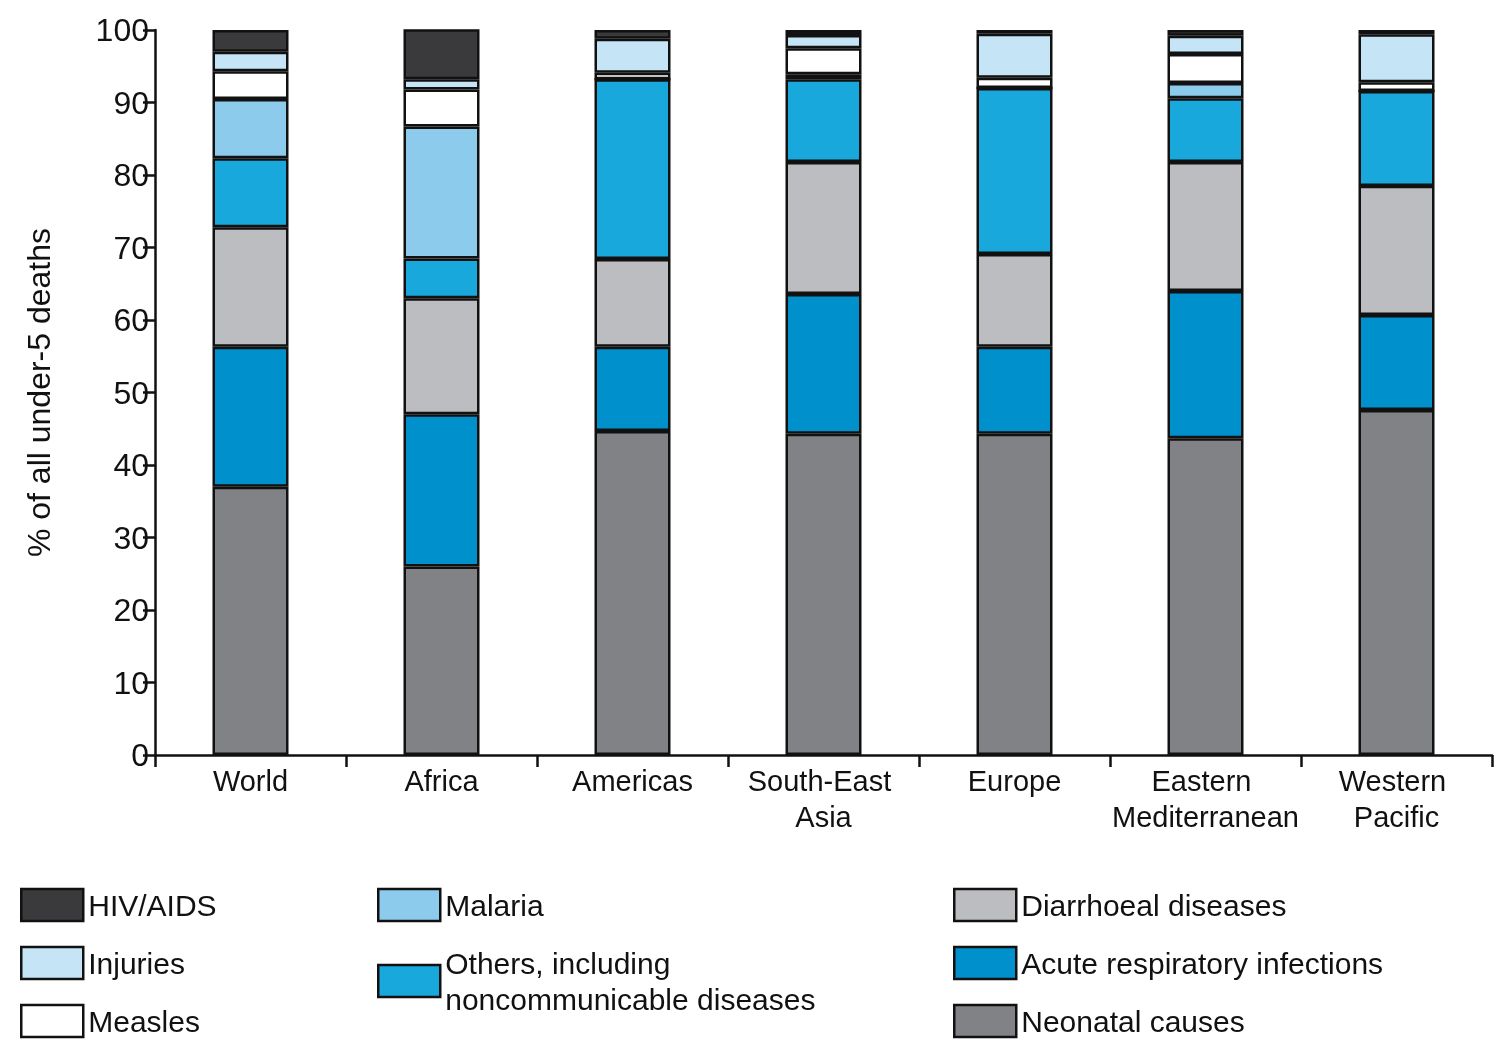 The image size is (1512, 1057). Describe the element at coordinates (1014, 781) in the screenshot. I see `x-tick-label: Europe` at that location.